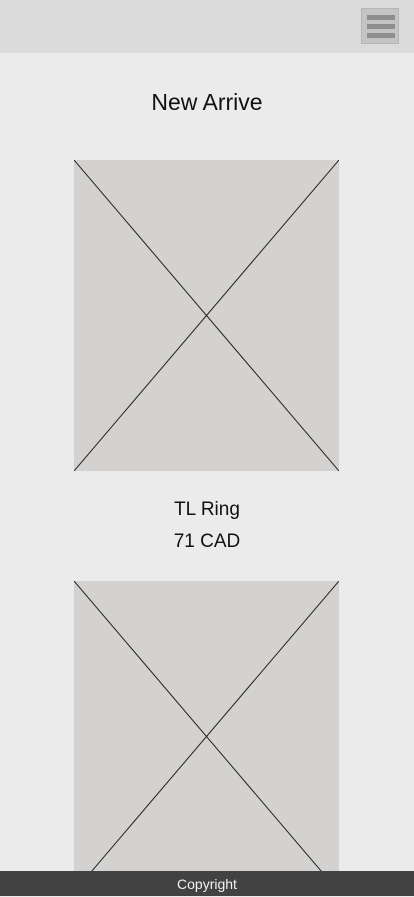  I want to click on top-bar, so click(207, 26).